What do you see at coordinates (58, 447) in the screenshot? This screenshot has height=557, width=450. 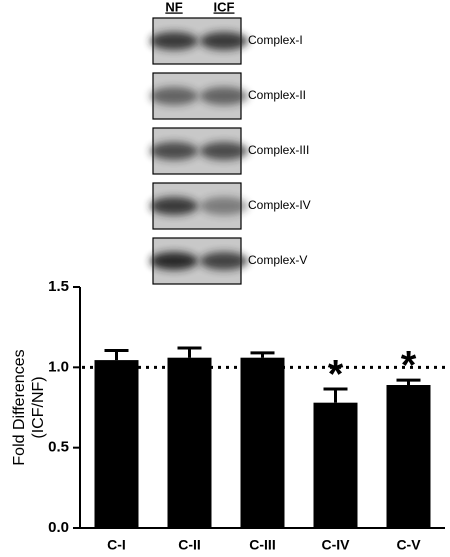 I see `y-tick-label: 0.5` at bounding box center [58, 447].